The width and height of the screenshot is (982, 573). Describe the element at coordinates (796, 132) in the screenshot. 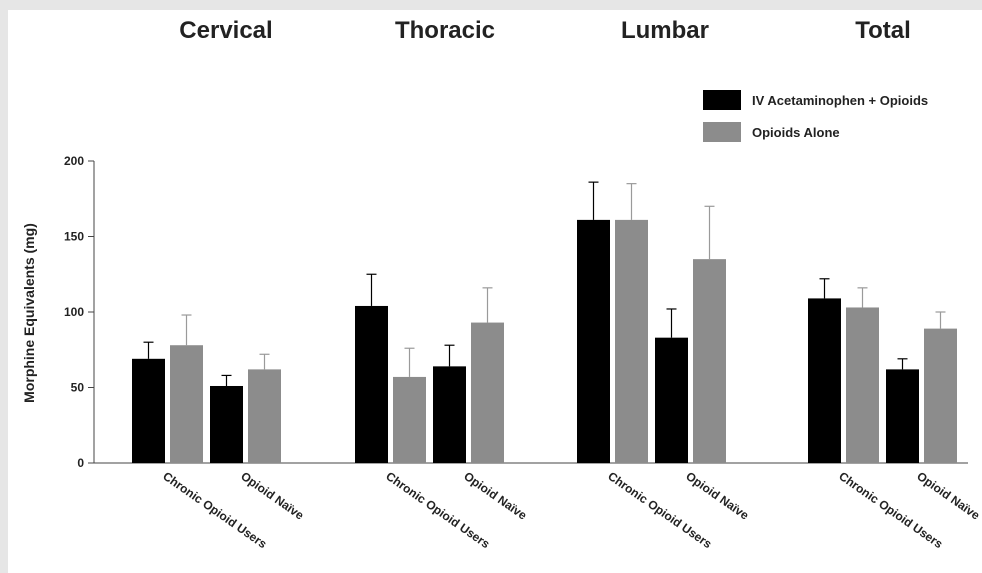

I see `legend-label-opioids-alone: Opioids Alone` at that location.